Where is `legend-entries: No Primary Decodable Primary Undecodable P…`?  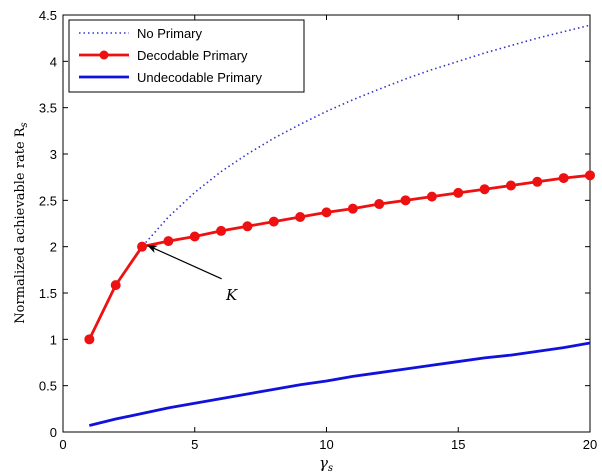
legend-entries: No Primary Decodable Primary Undecodable P… is located at coordinates (171, 55).